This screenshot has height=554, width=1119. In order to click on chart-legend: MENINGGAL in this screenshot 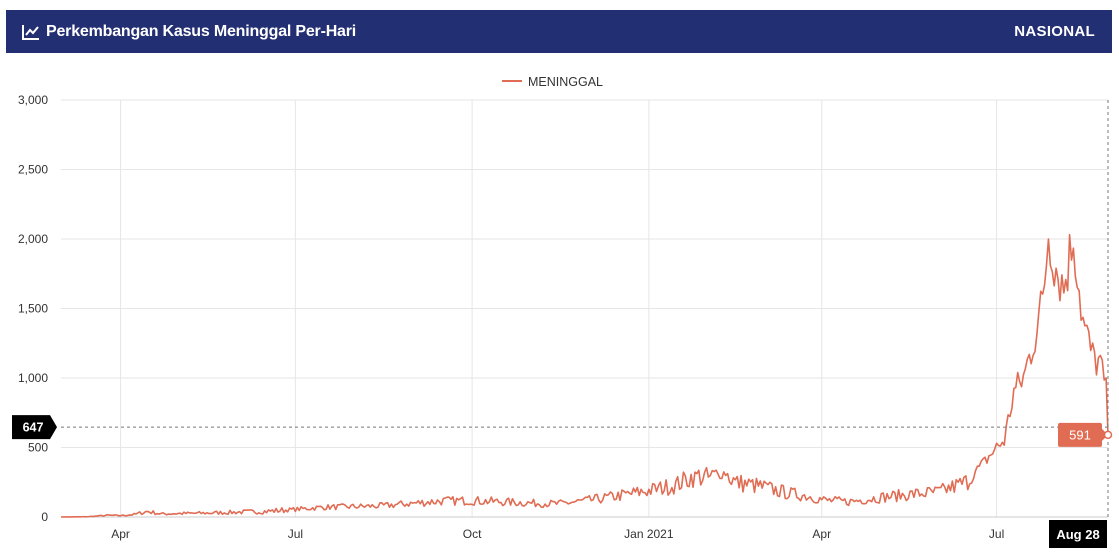, I will do `click(552, 82)`.